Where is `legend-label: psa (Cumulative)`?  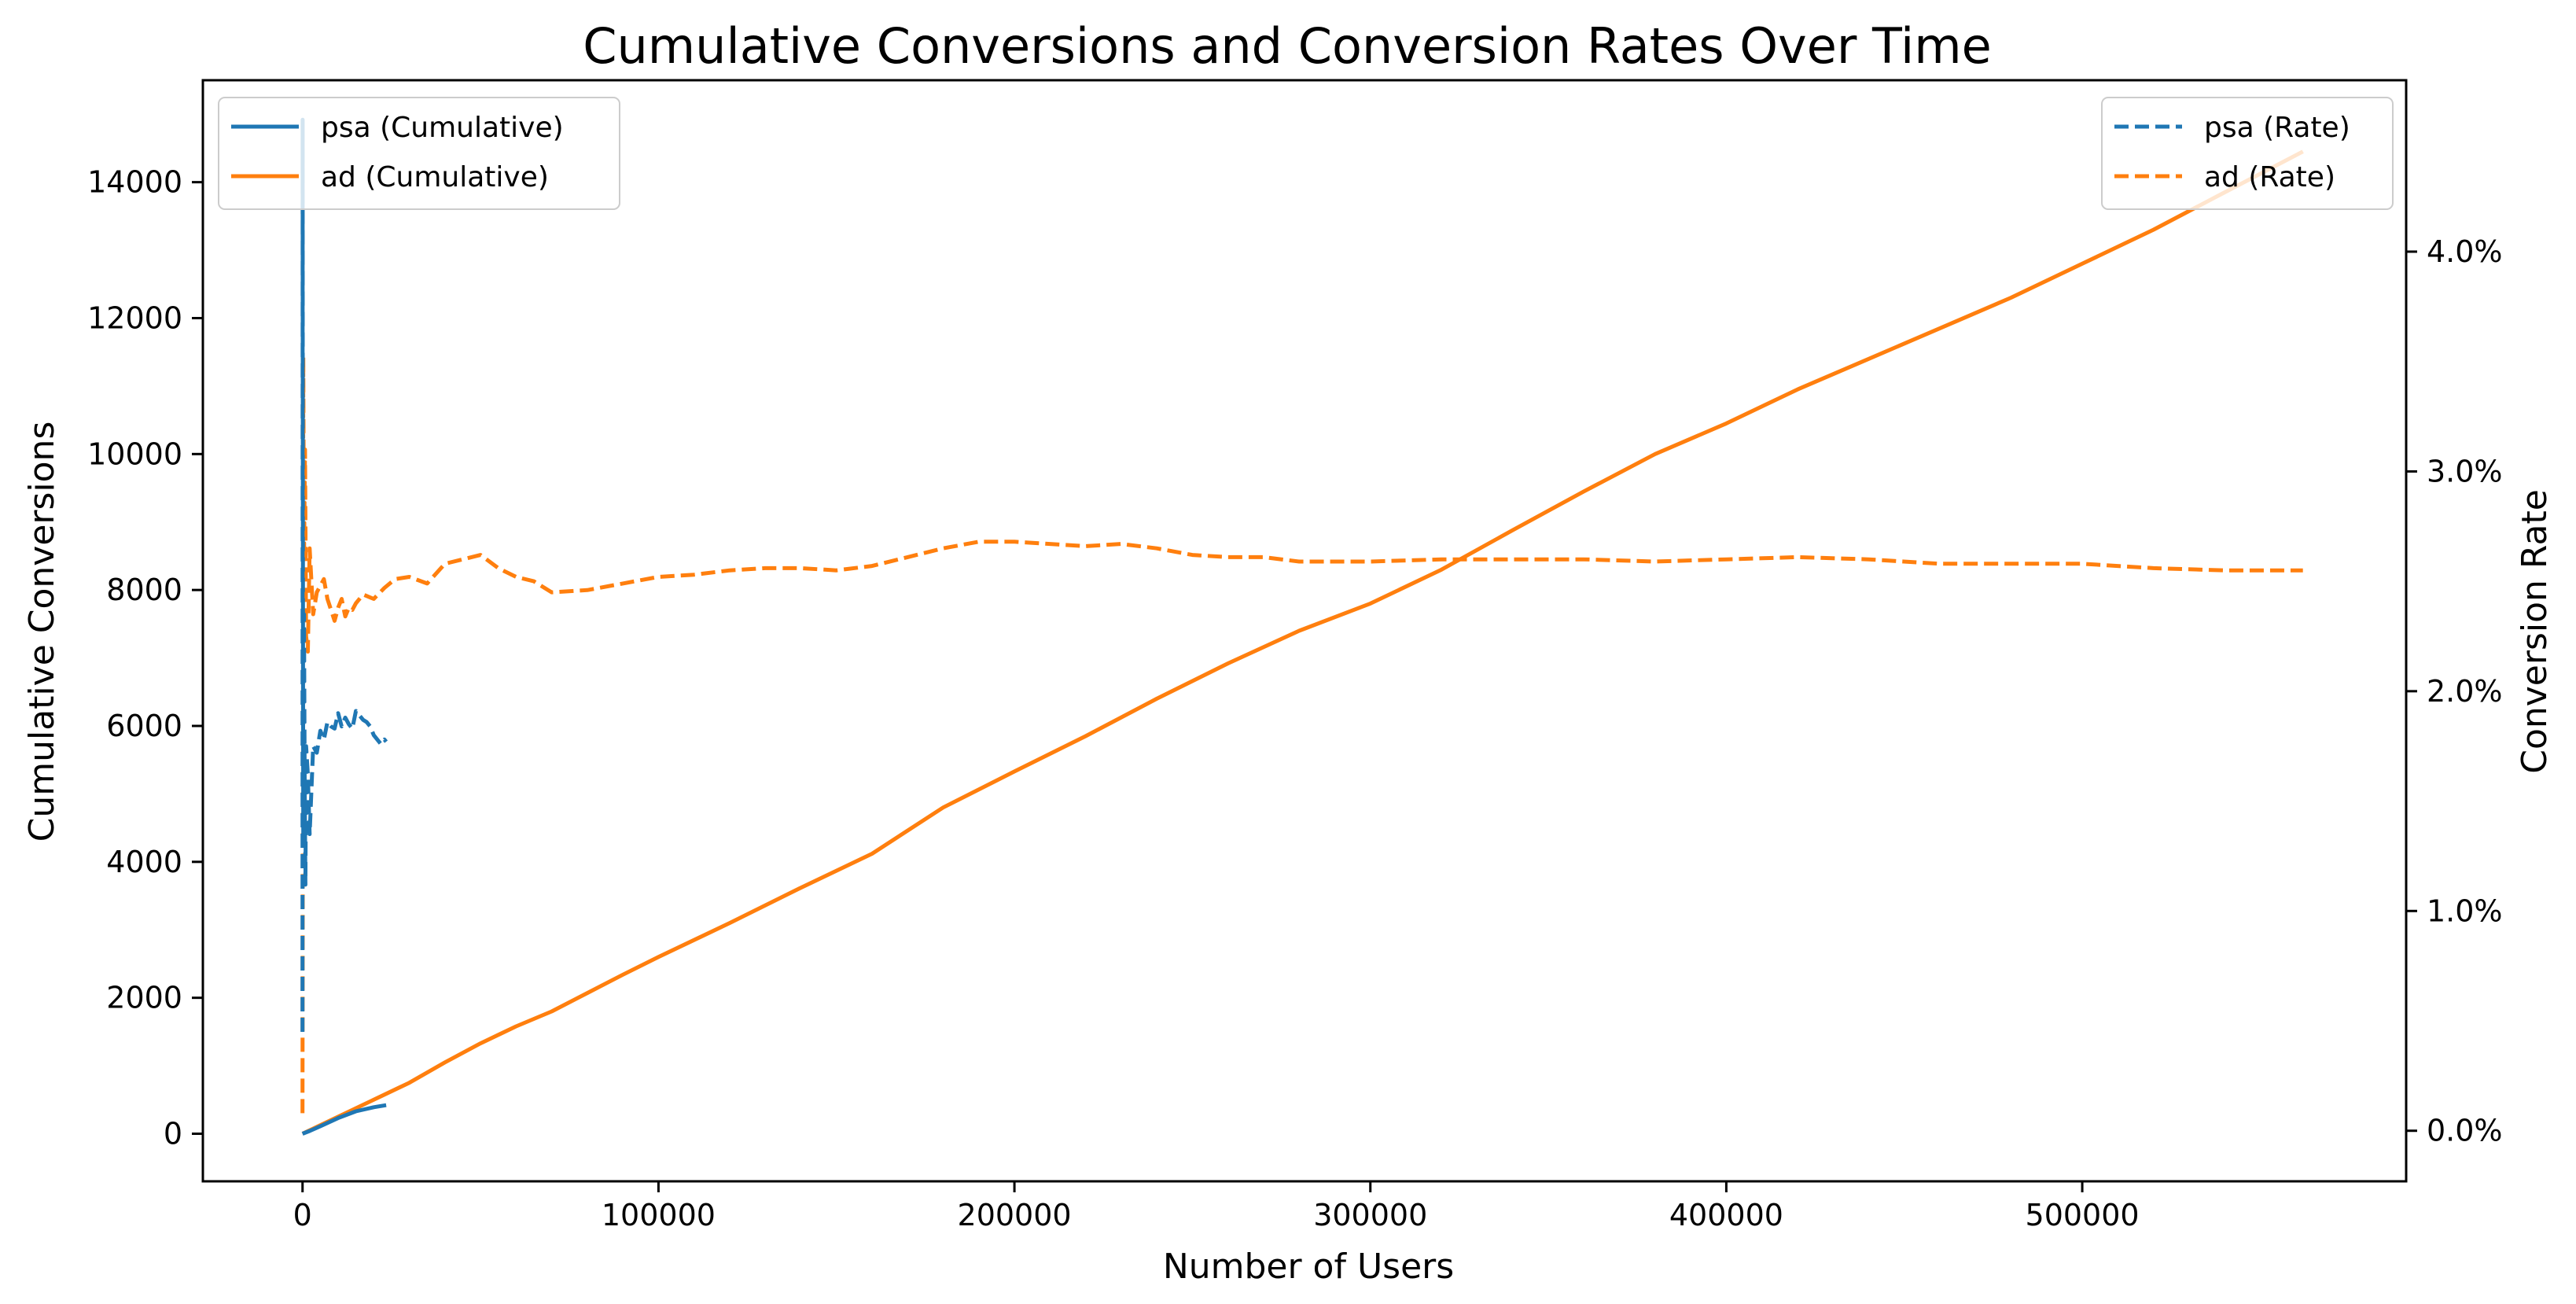 legend-label: psa (Cumulative) is located at coordinates (443, 128).